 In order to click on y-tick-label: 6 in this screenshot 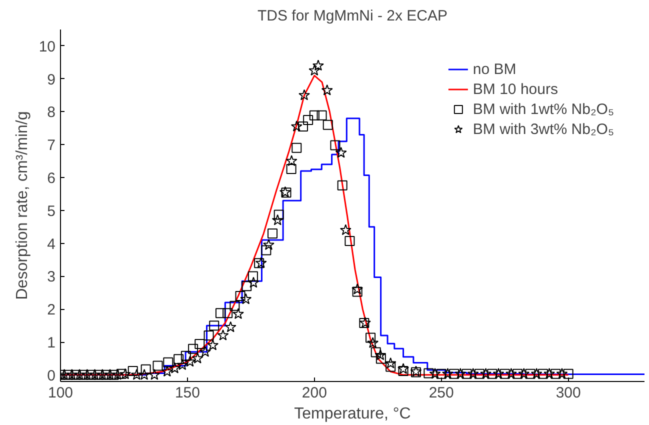, I will do `click(51, 179)`.